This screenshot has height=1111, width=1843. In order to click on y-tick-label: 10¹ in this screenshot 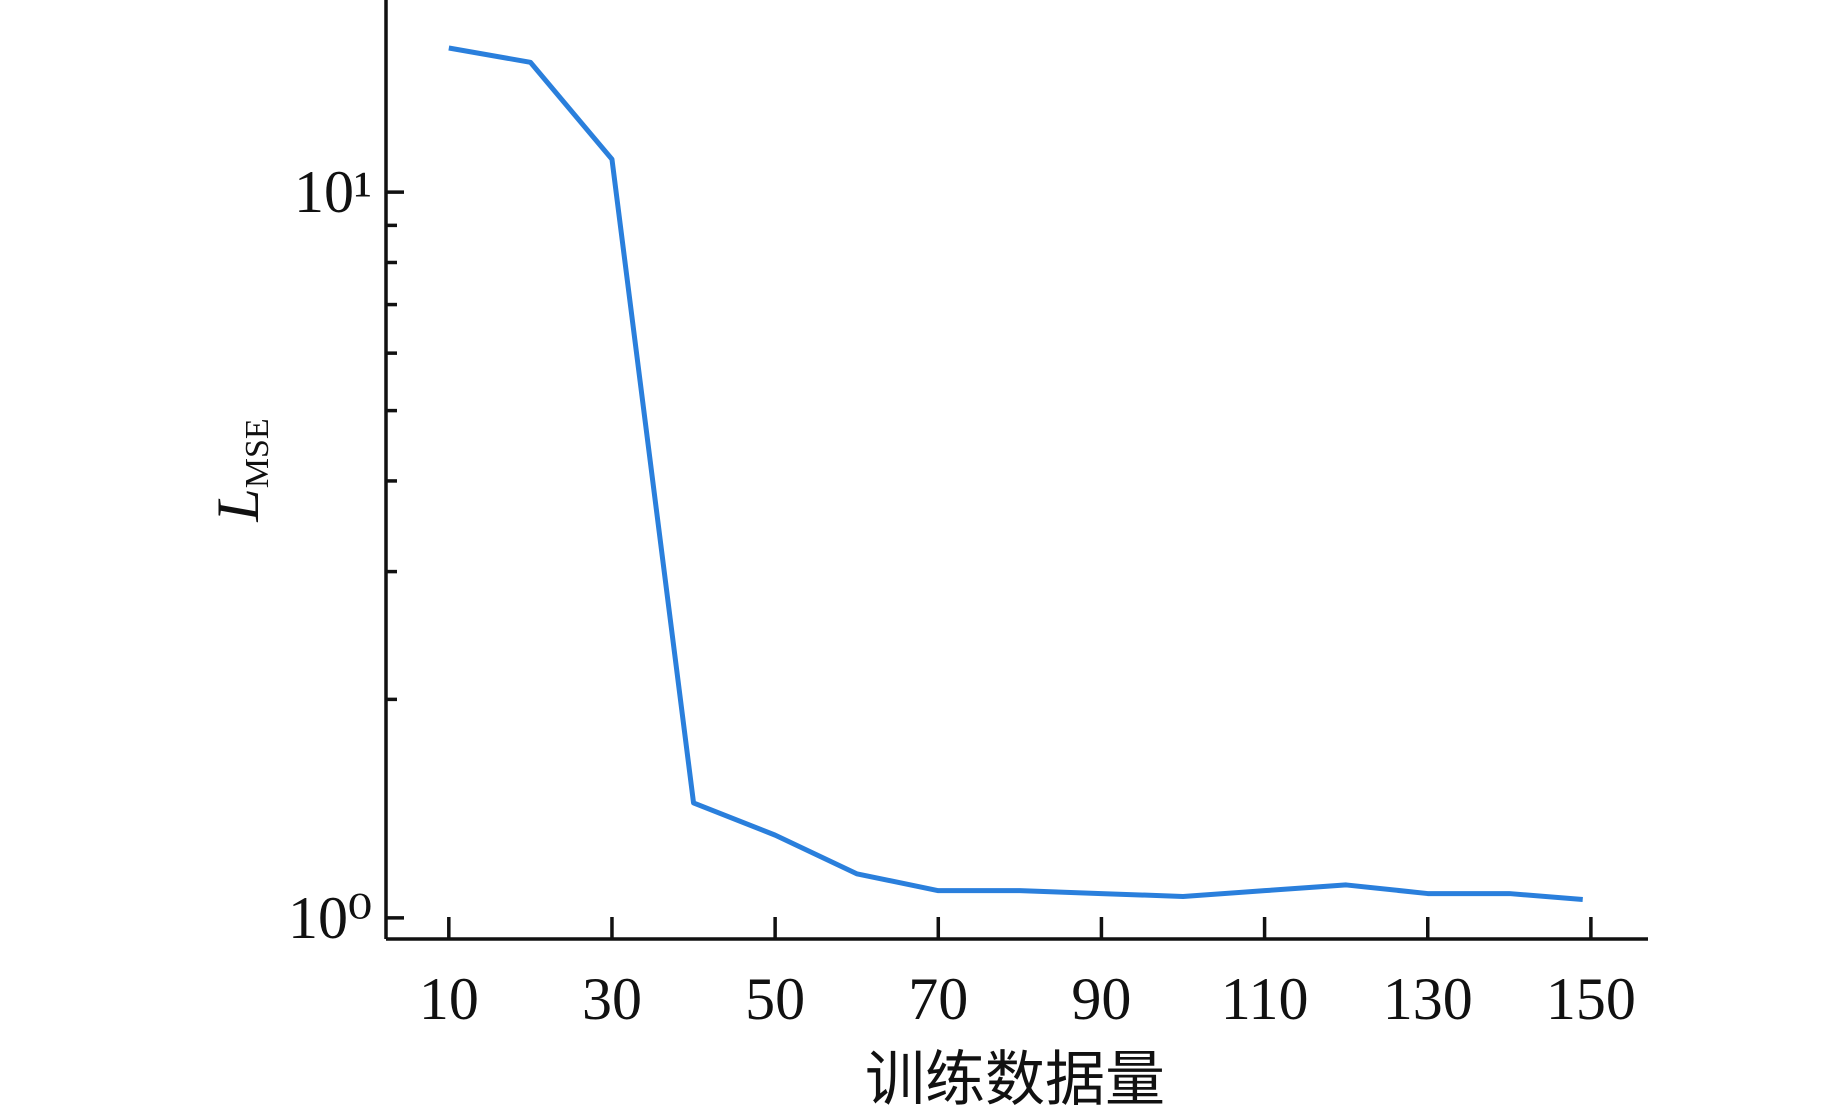, I will do `click(333, 192)`.